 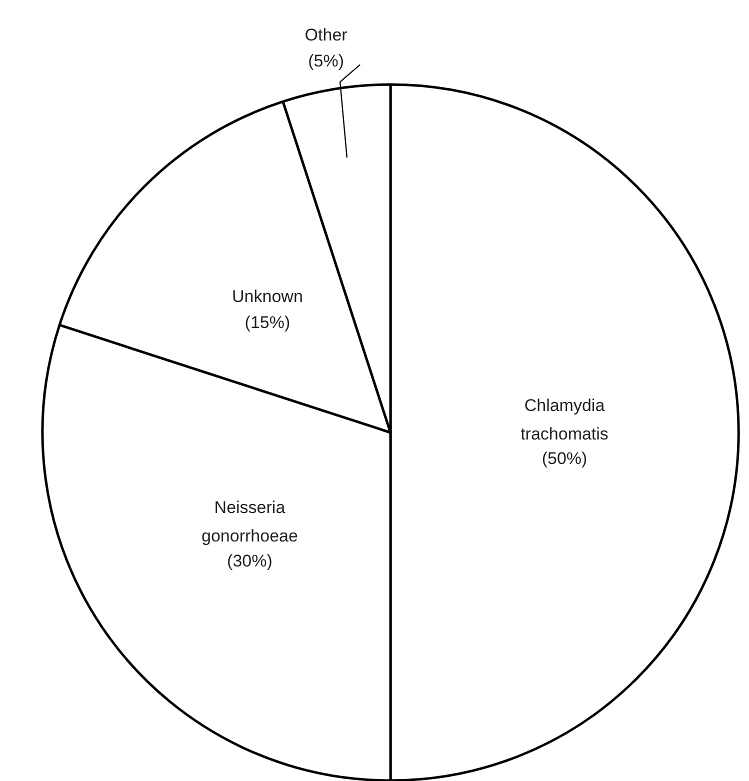 I want to click on slice-label: Chlamydia trachomatis, so click(x=564, y=420).